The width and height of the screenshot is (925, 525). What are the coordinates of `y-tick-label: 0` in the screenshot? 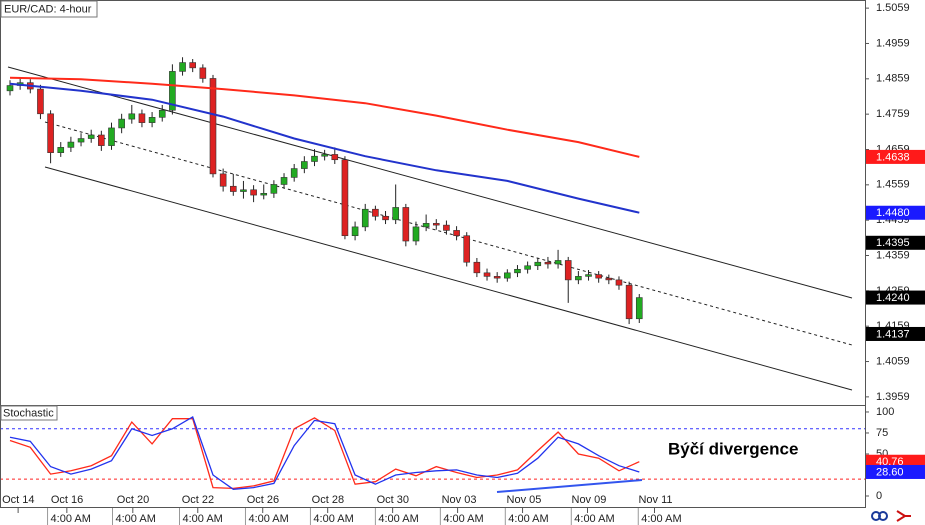 It's located at (879, 496).